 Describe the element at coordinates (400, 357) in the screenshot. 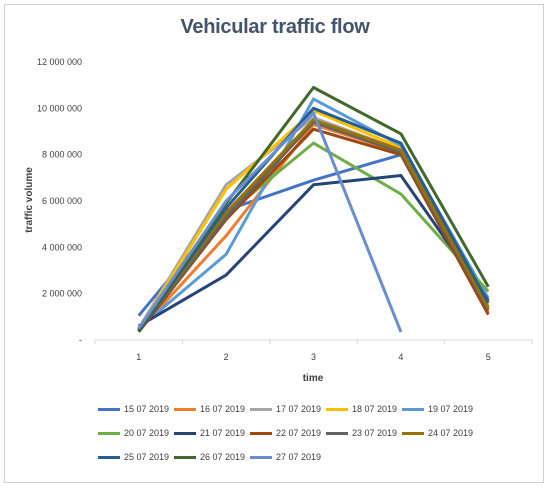

I see `x-tick-label: 4` at that location.